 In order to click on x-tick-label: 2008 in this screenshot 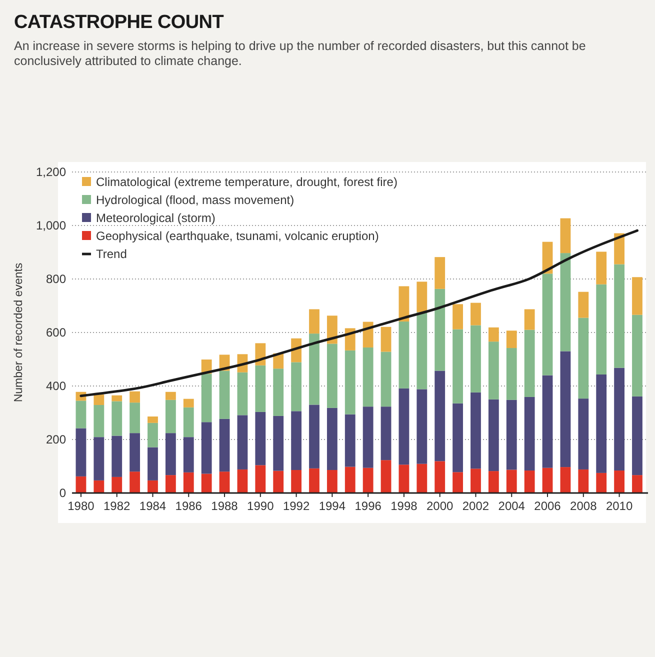, I will do `click(584, 506)`.